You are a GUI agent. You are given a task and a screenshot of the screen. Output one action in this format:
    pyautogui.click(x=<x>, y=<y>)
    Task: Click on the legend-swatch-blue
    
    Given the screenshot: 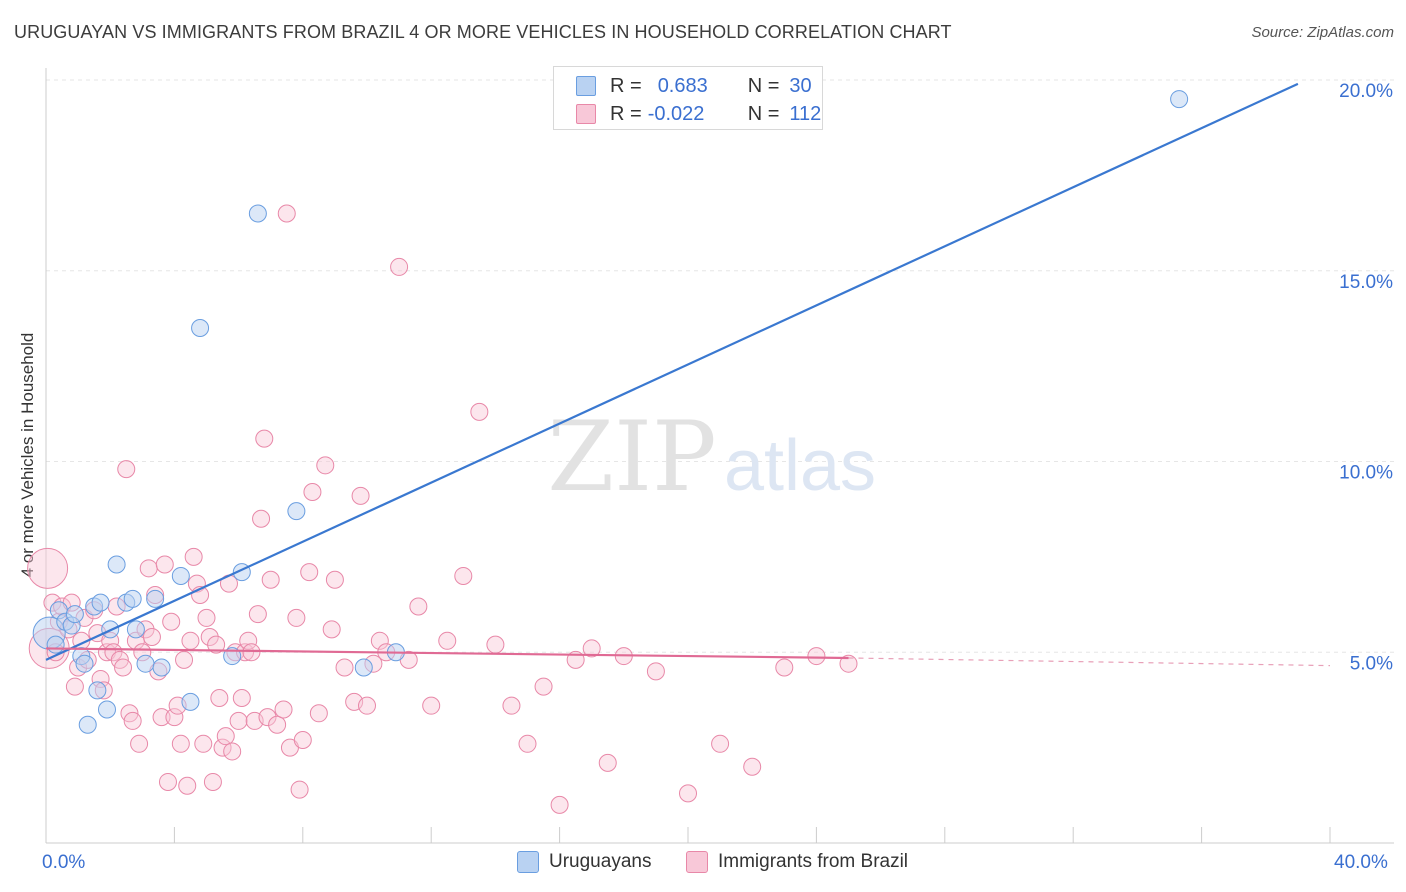 What is the action you would take?
    pyautogui.click(x=586, y=86)
    